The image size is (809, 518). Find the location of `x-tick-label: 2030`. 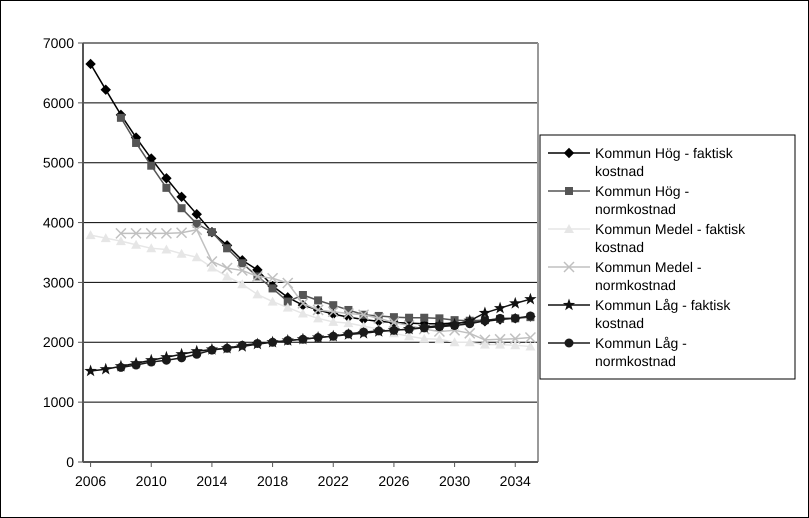

x-tick-label: 2030 is located at coordinates (454, 481).